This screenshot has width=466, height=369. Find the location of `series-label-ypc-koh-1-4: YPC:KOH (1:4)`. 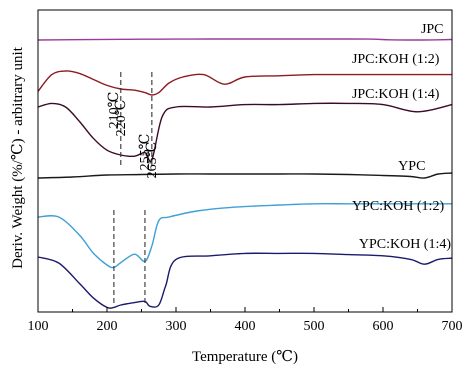

series-label-ypc-koh-1-4: YPC:KOH (1:4) is located at coordinates (405, 244).